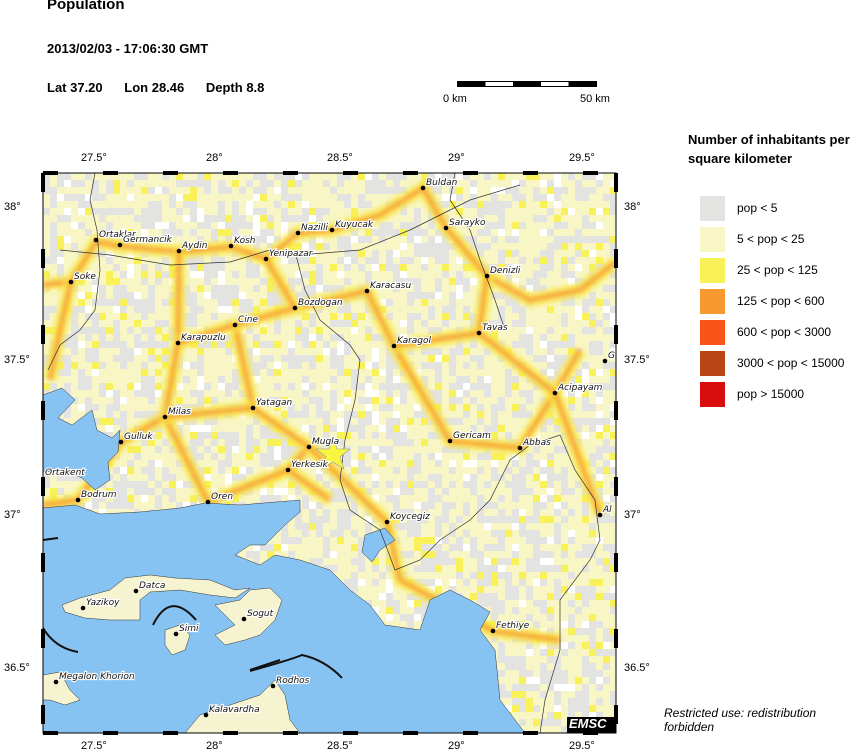 This screenshot has height=753, width=860. I want to click on city-label: Nazilli, so click(314, 228).